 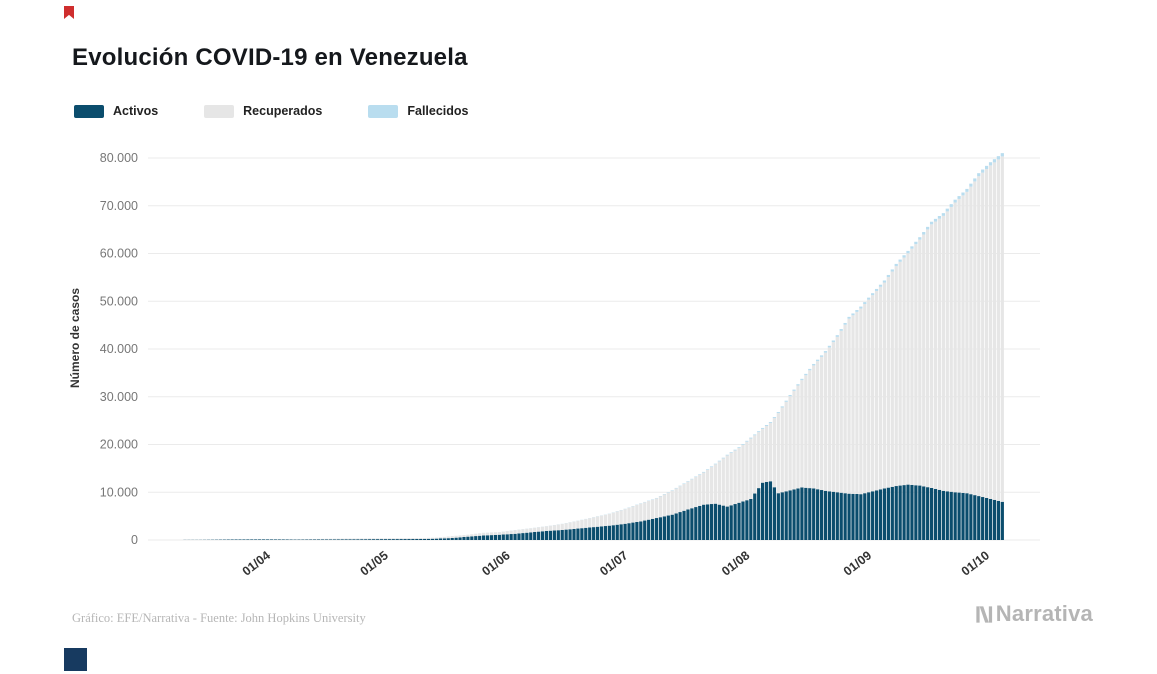 What do you see at coordinates (69, 12) in the screenshot?
I see `red-corner-mark` at bounding box center [69, 12].